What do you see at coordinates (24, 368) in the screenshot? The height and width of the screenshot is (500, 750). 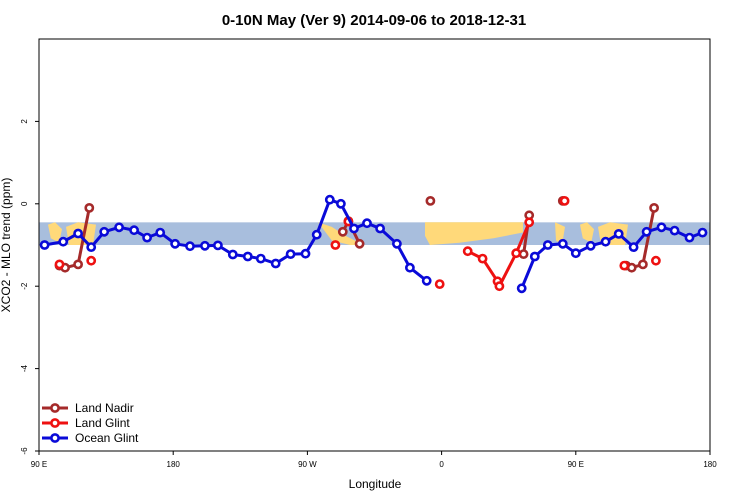 I see `y-tick-label: -4` at bounding box center [24, 368].